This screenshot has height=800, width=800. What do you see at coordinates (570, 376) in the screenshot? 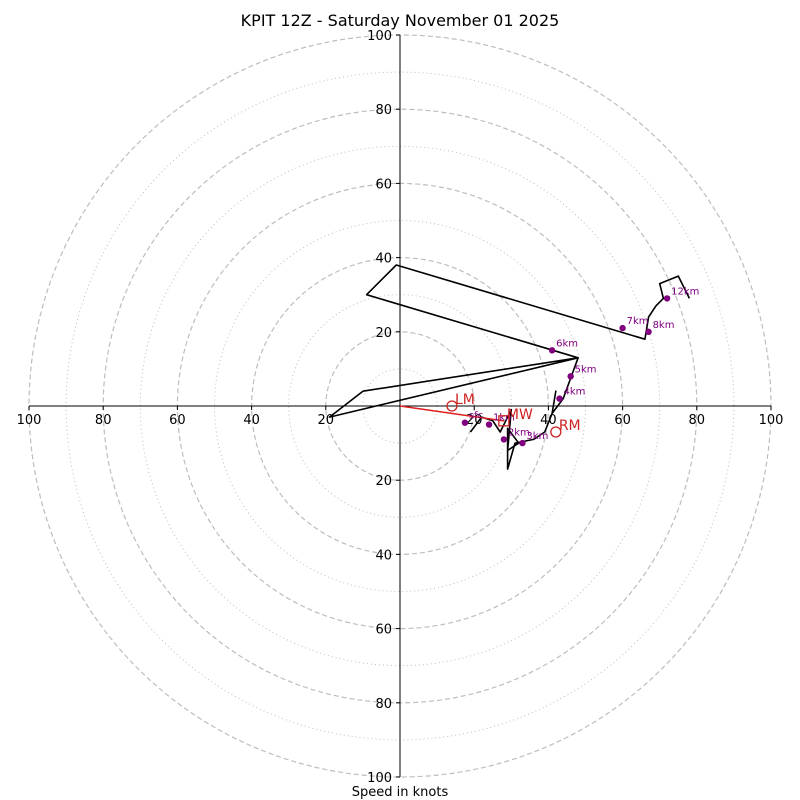
I see `height-marker-5km` at bounding box center [570, 376].